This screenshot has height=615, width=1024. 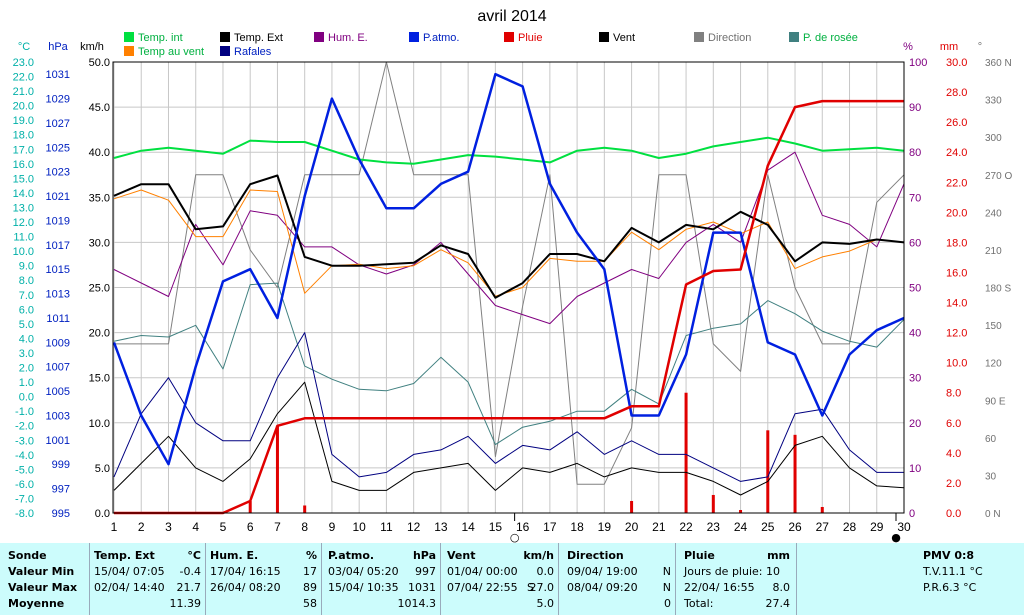 What do you see at coordinates (129, 587) in the screenshot?
I see `temp-ext-max-when: 02/04/ 14:40` at bounding box center [129, 587].